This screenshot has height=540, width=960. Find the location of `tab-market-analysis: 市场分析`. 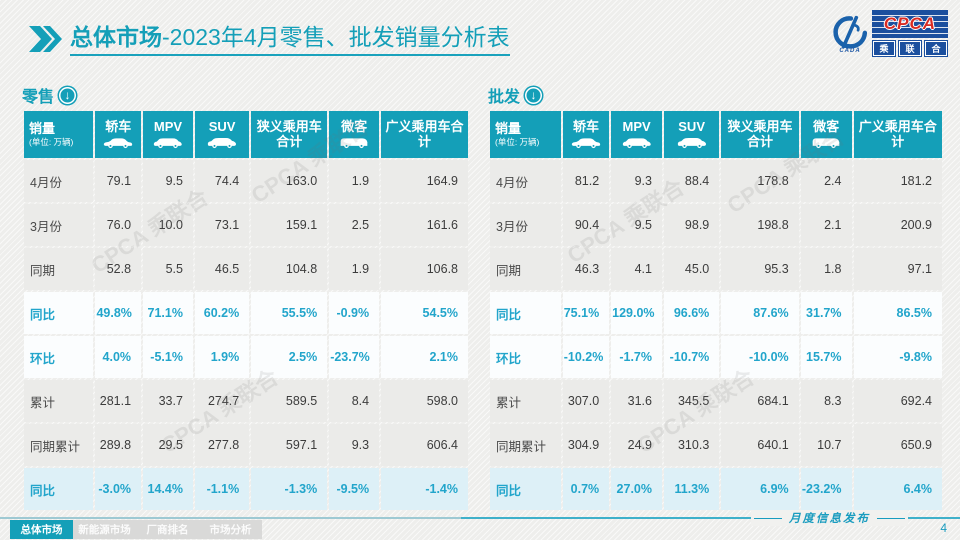

tab-market-analysis: 市场分析 is located at coordinates (230, 529).